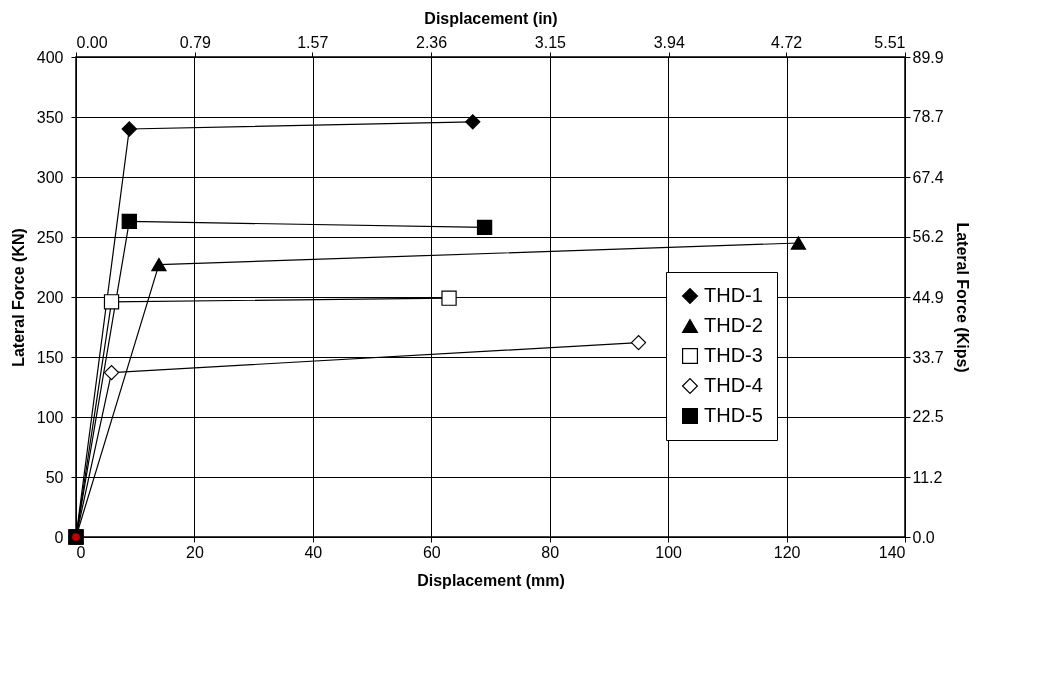 This screenshot has height=682, width=1059. Describe the element at coordinates (962, 297) in the screenshot. I see `y2-axis-title: Lateral Force (Kips)` at that location.